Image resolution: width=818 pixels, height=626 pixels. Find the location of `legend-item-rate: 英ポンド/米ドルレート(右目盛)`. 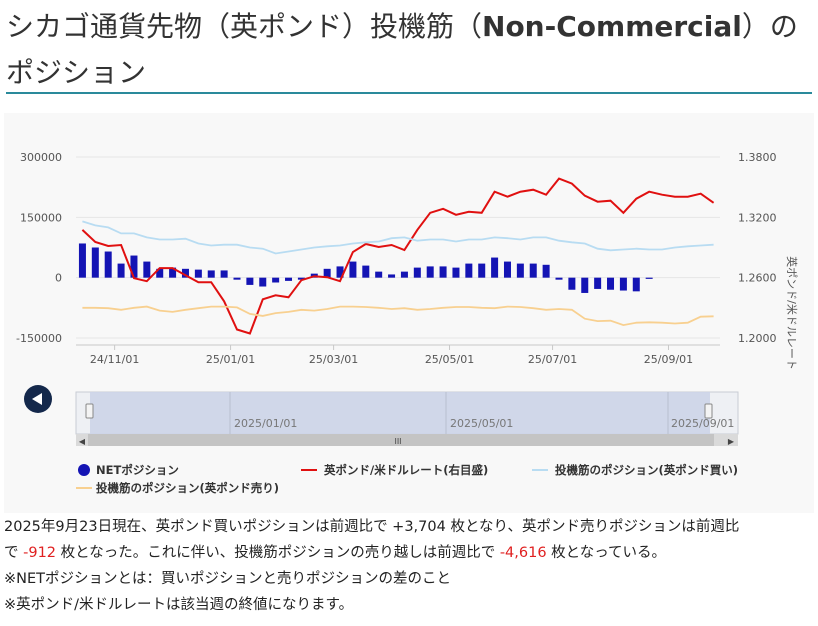

legend-item-rate: 英ポンド/米ドルレート(右目盛) is located at coordinates (394, 470).